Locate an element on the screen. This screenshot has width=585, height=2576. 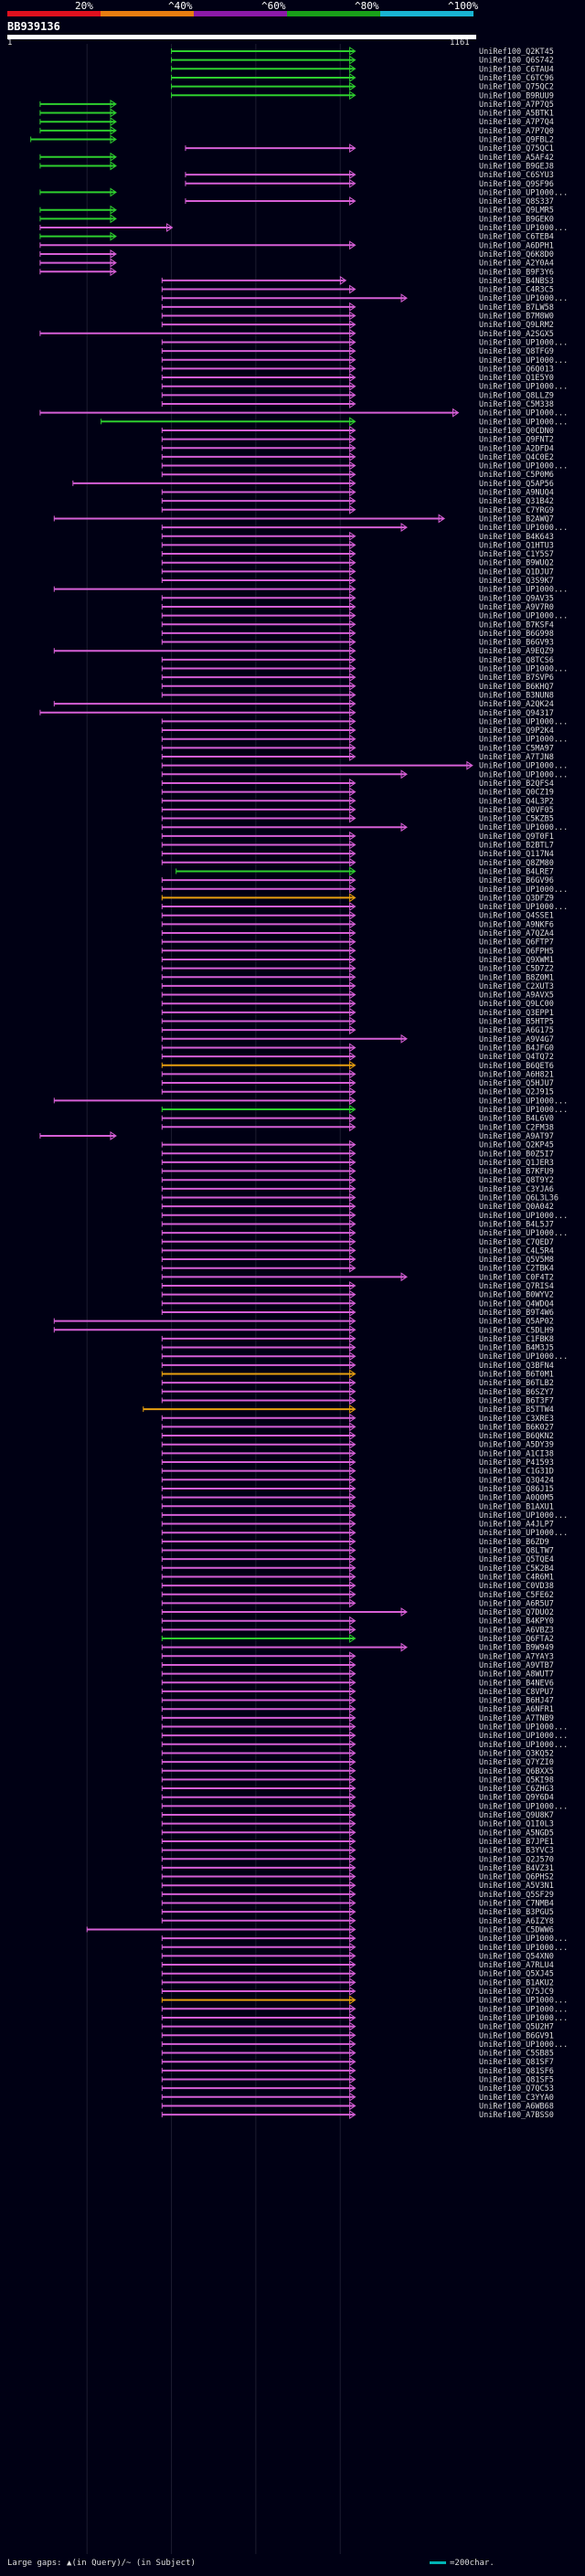
hit-row: UniRef100_C3YJA6 is located at coordinates (358, 1188).